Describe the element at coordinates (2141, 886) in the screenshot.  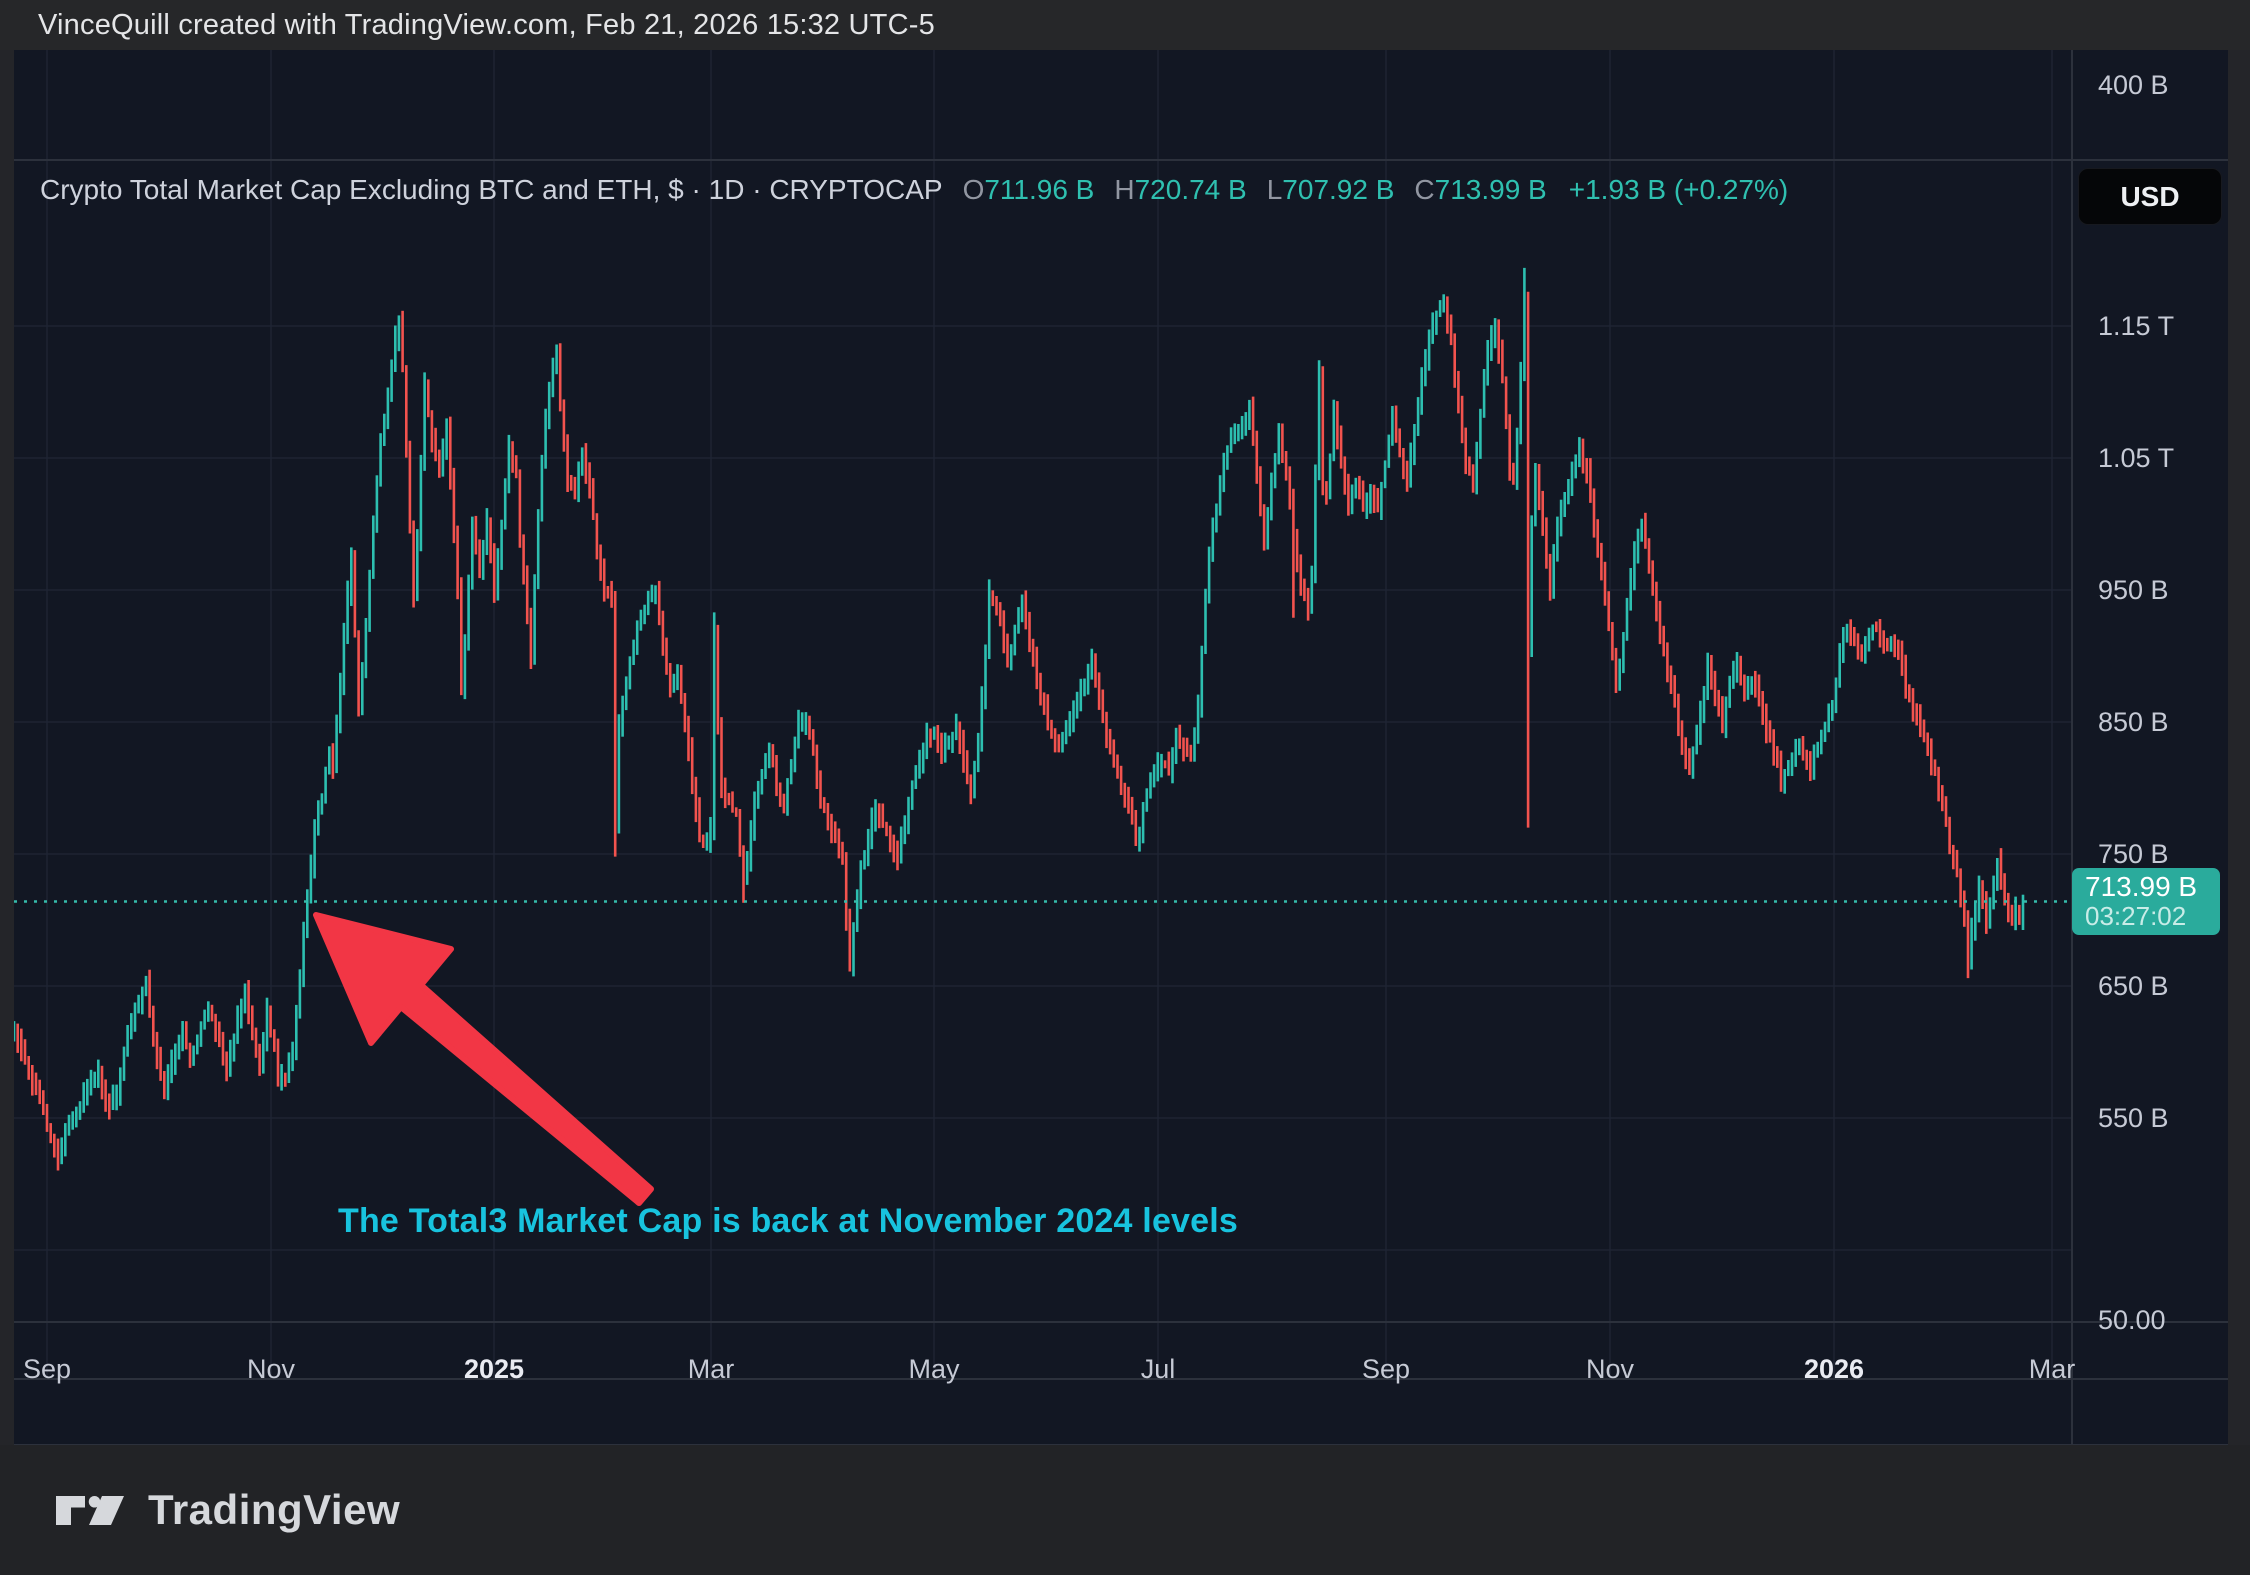
I see `last-price-value: 713.99 B` at that location.